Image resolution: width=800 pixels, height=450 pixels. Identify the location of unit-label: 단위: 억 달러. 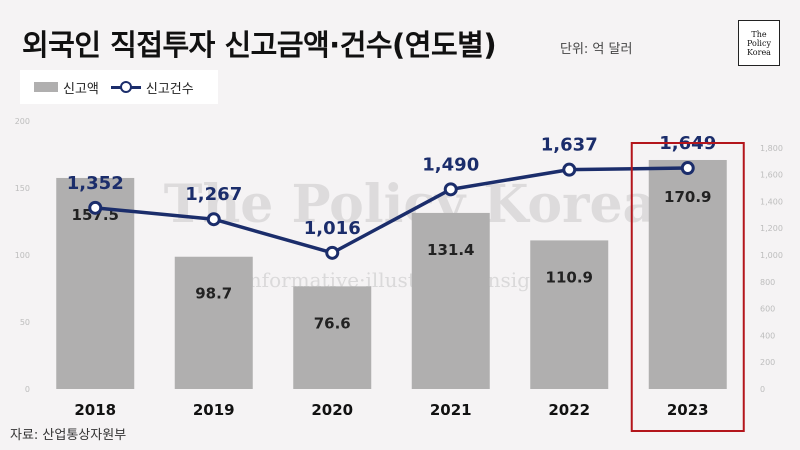
(596, 49).